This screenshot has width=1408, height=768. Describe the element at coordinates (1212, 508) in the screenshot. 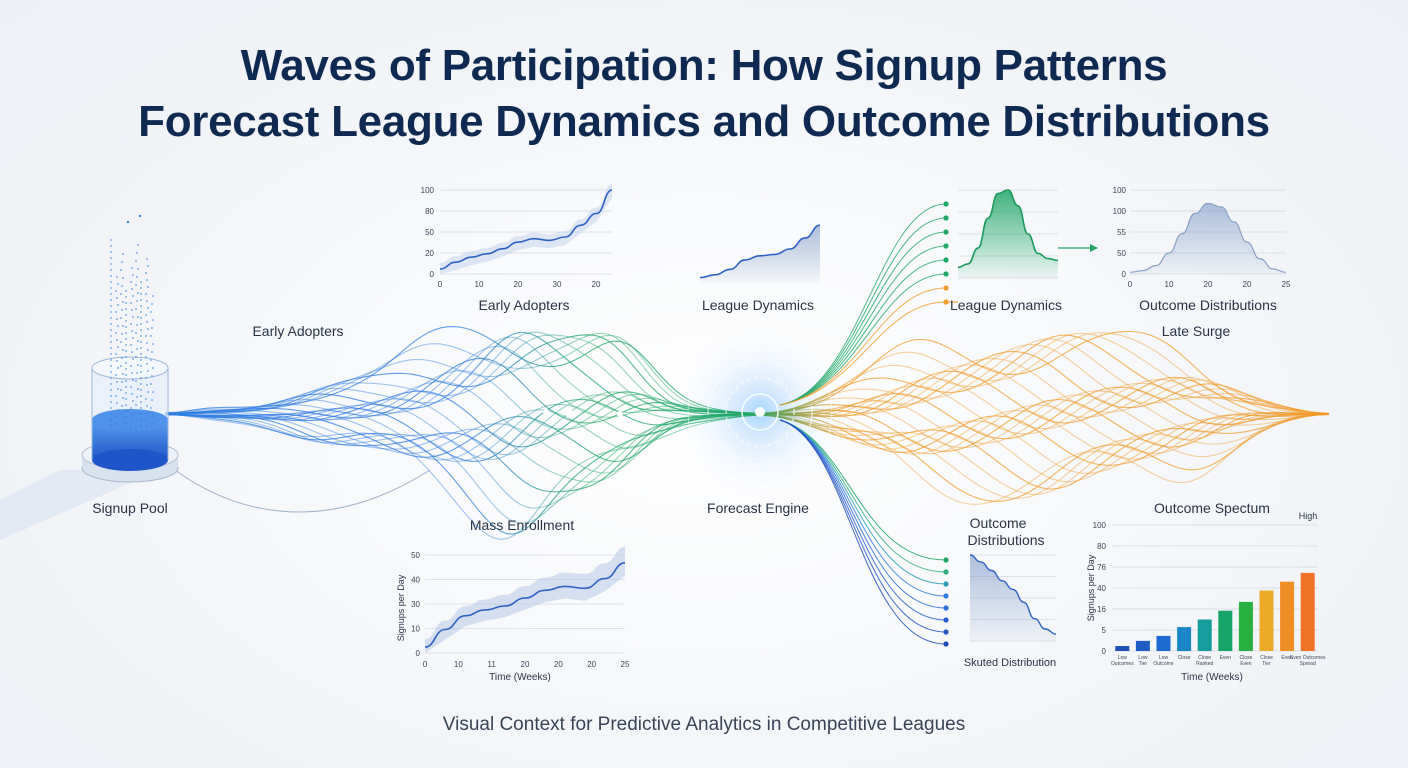

I see `outcome-spectrum-title: Outcome Spectum` at that location.